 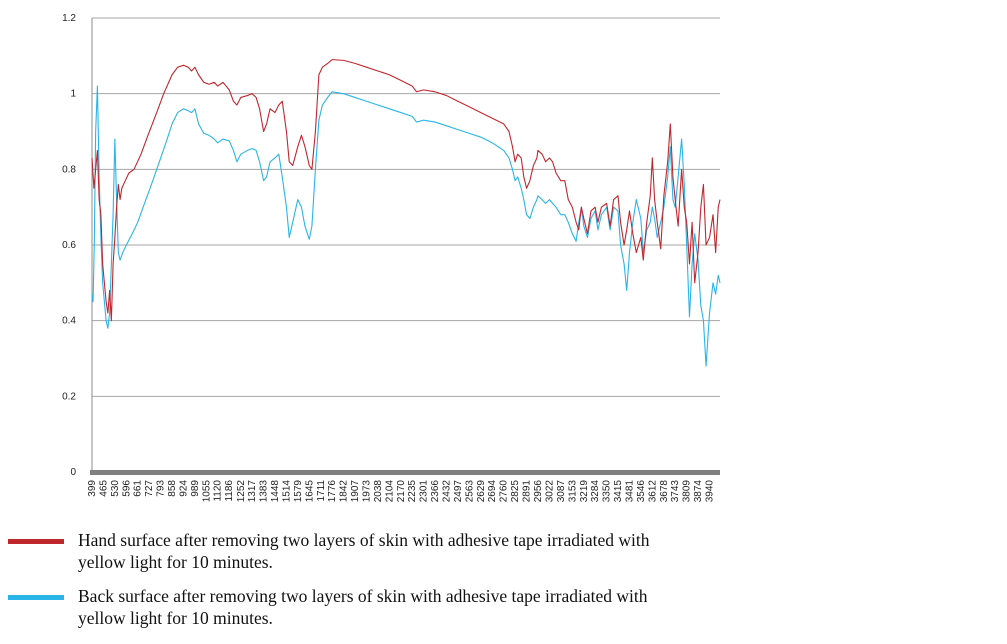 What do you see at coordinates (378, 491) in the screenshot?
I see `x-tick-label: 2038` at bounding box center [378, 491].